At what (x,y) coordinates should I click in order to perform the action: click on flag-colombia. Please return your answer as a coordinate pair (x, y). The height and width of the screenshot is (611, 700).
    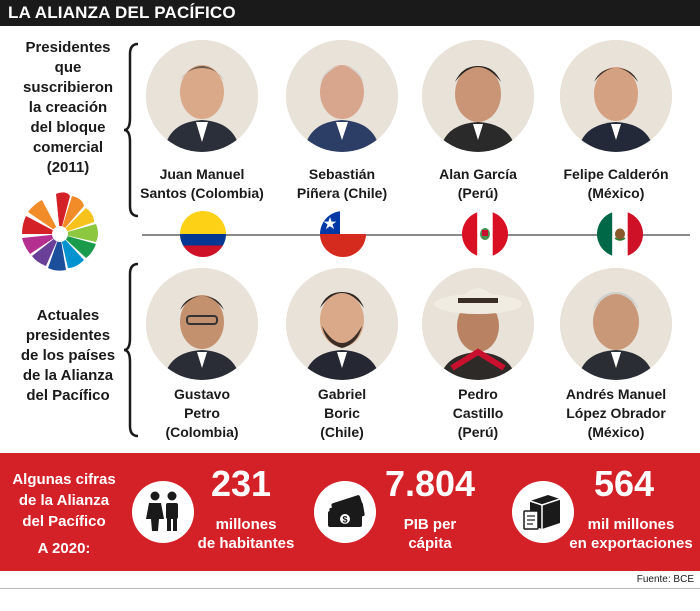
    Looking at the image, I should click on (203, 234).